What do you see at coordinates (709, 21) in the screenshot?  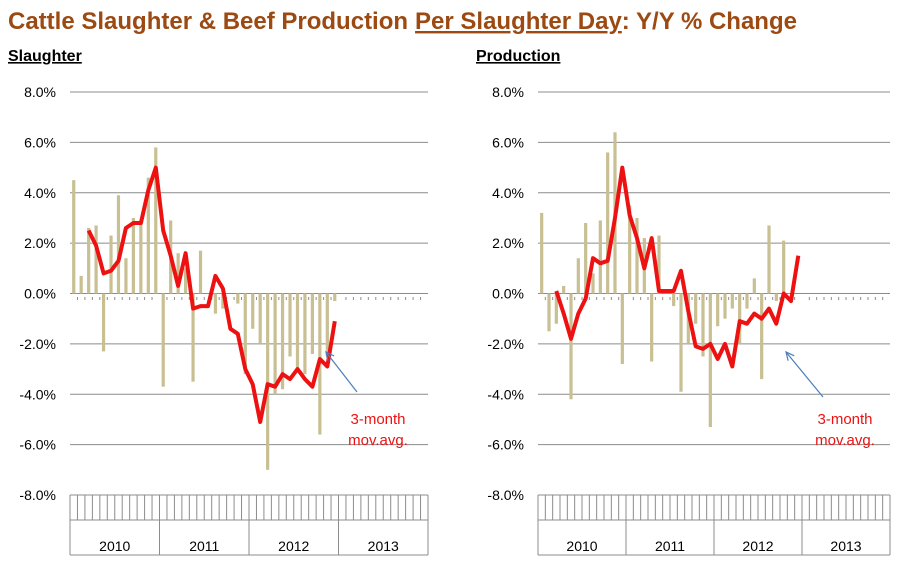 I see `title-part: : Y/Y % Change` at bounding box center [709, 21].